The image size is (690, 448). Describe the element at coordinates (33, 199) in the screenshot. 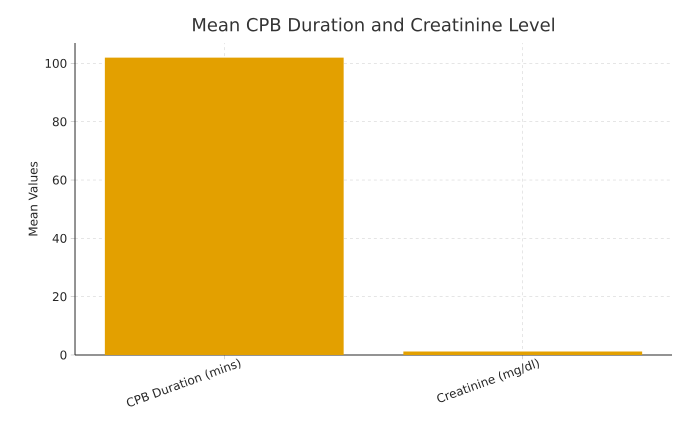

I see `y-axis-title: Mean Values` at that location.